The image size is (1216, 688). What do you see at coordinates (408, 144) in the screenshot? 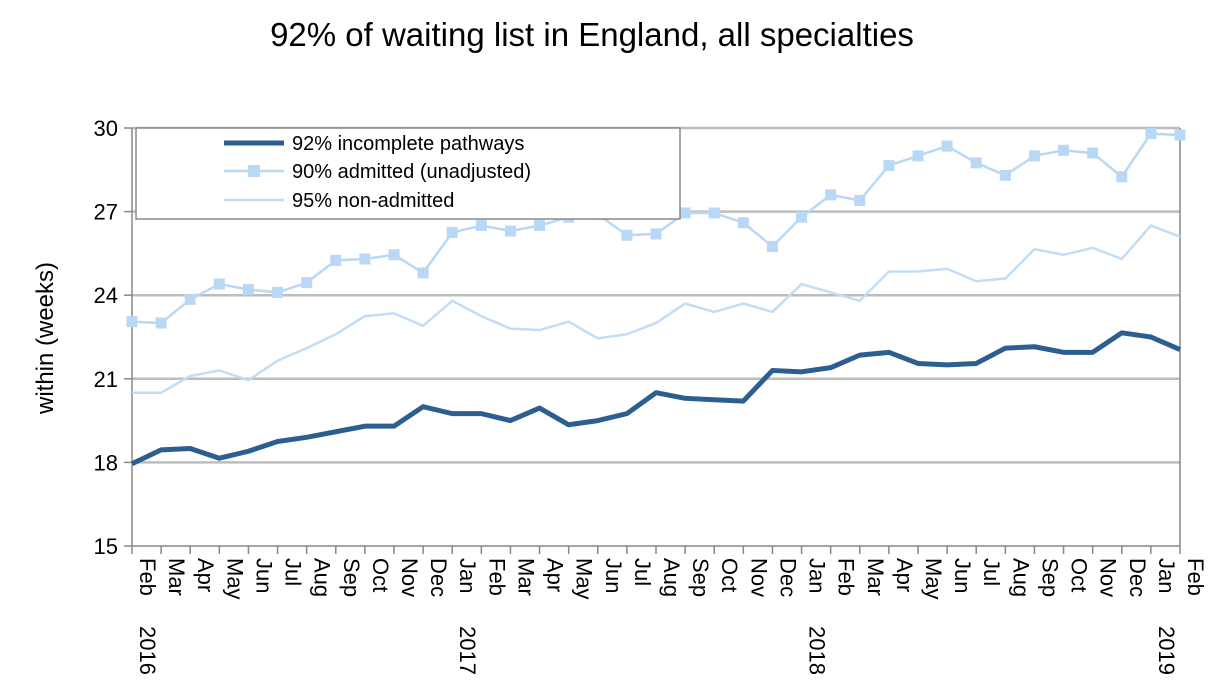
I see `legend-label-0: 92% incomplete pathways` at bounding box center [408, 144].